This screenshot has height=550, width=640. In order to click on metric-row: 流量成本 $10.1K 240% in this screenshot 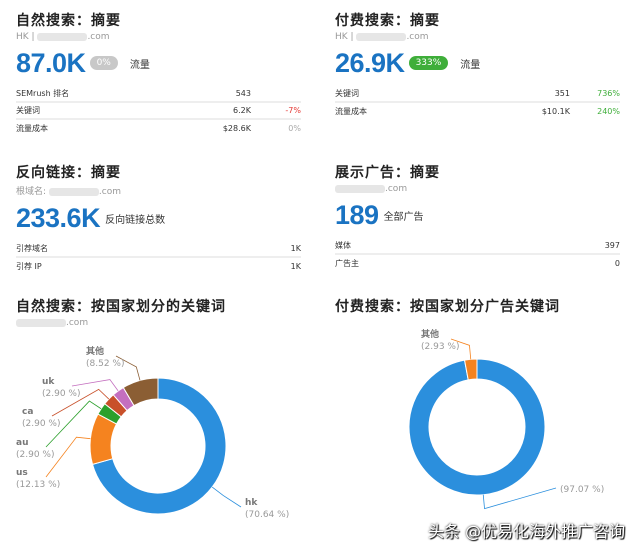, I will do `click(477, 111)`.